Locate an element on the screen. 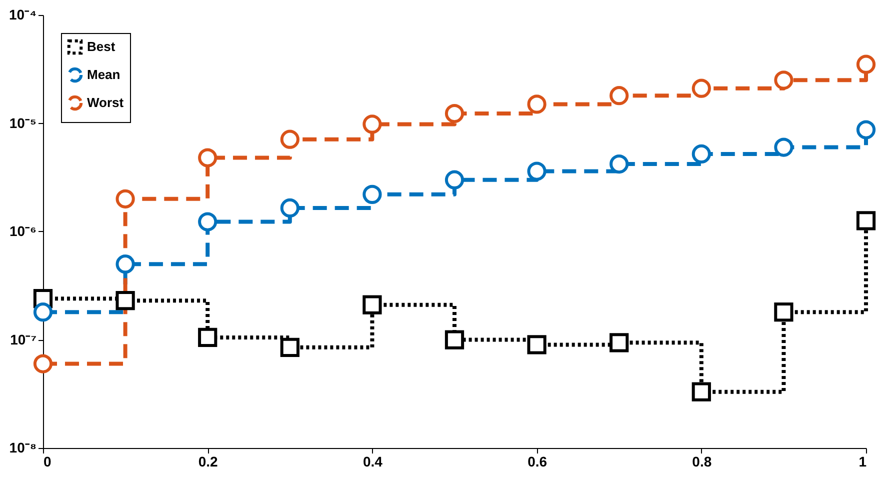  x-tick-label: 0 is located at coordinates (48, 462).